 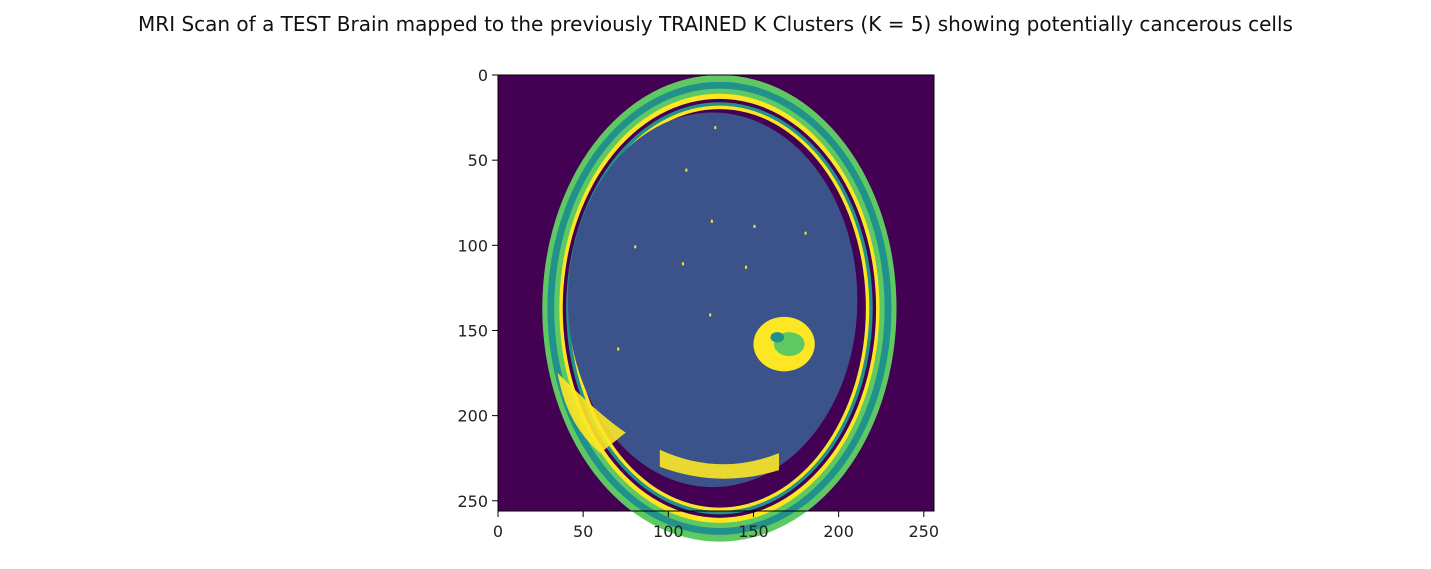 What do you see at coordinates (498, 531) in the screenshot?
I see `x-tick-label-0: 0` at bounding box center [498, 531].